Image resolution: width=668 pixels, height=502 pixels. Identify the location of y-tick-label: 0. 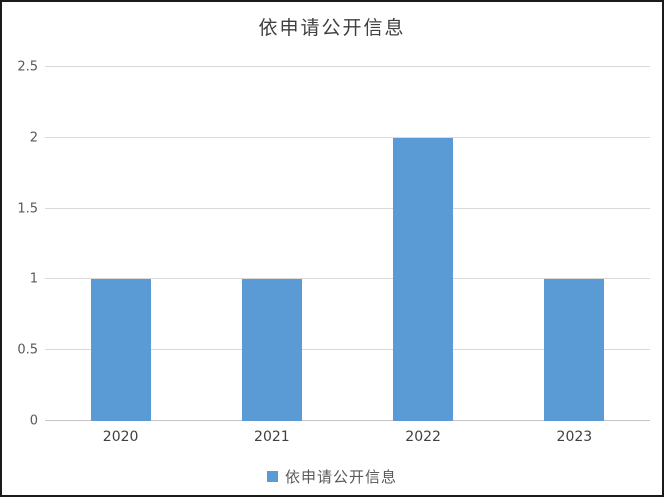
(33, 421).